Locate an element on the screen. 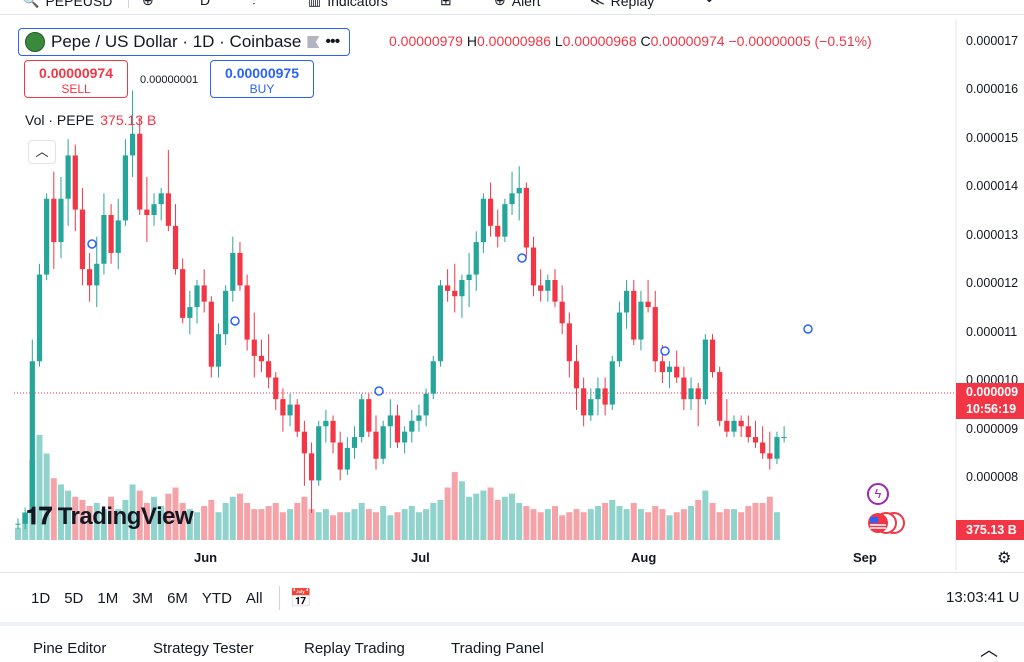  symbol-legend: Pepe / US Dollar · 1D · Coinbase ••• is located at coordinates (184, 42).